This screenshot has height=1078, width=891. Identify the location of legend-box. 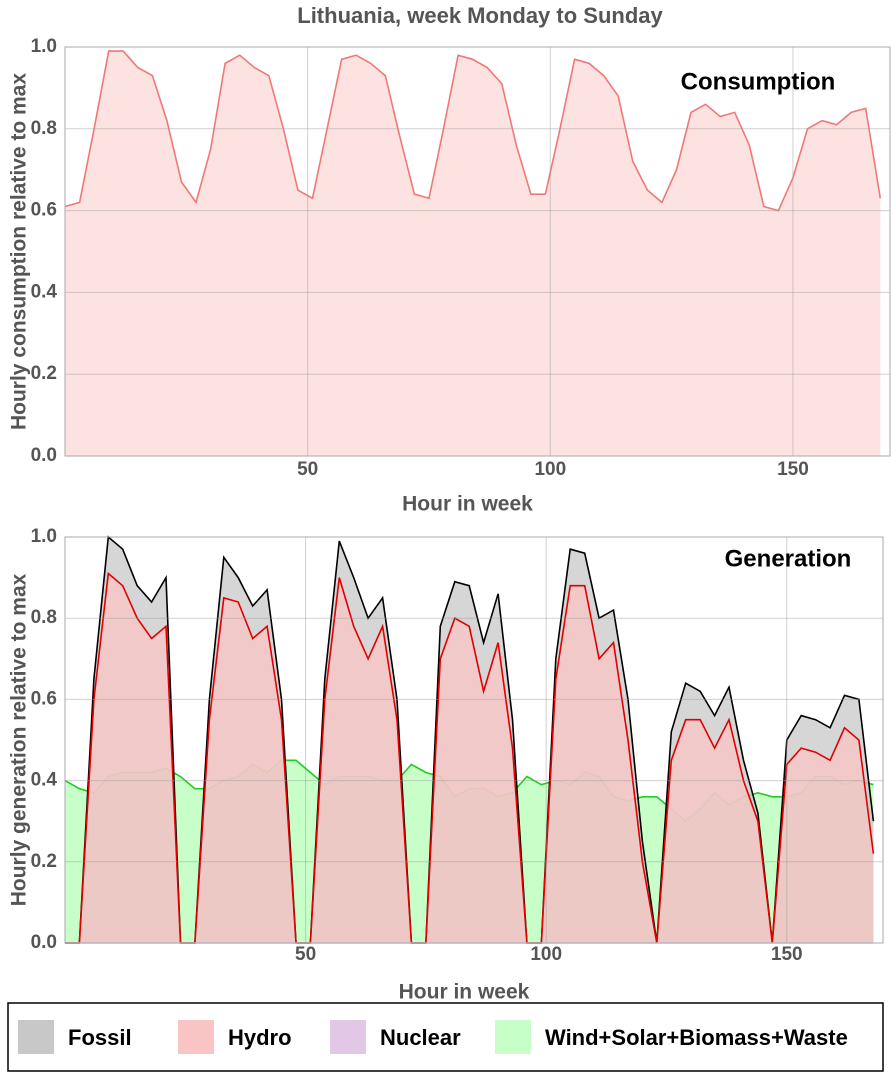
(445, 1037).